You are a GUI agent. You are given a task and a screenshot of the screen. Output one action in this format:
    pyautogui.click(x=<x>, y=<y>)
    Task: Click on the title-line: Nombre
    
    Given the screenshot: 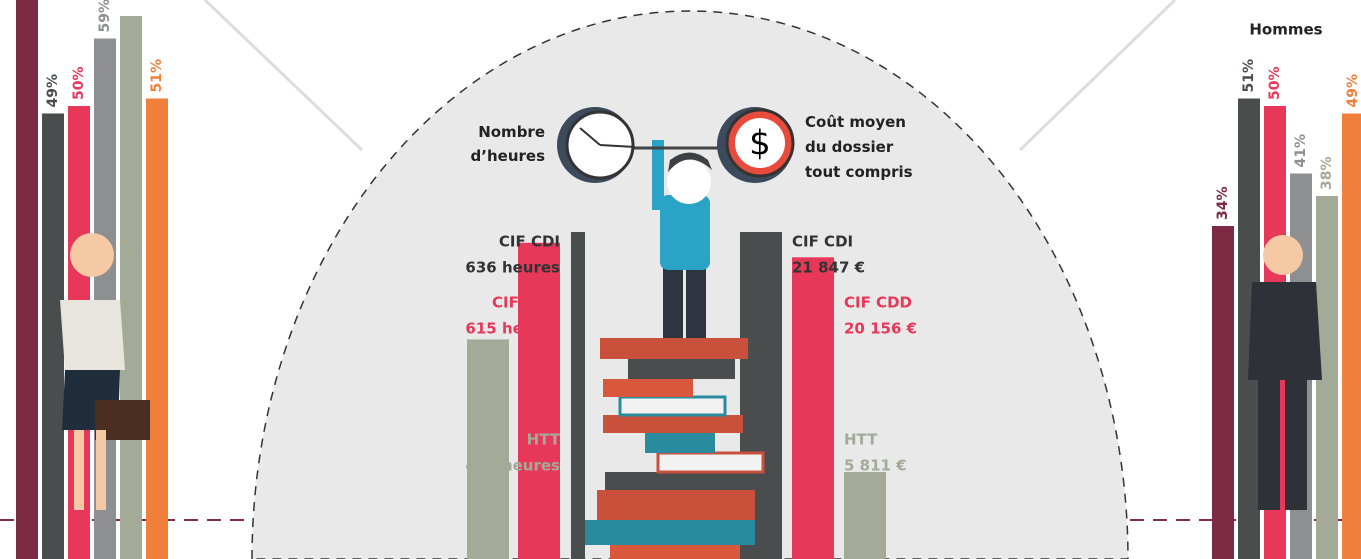 What is the action you would take?
    pyautogui.click(x=511, y=132)
    